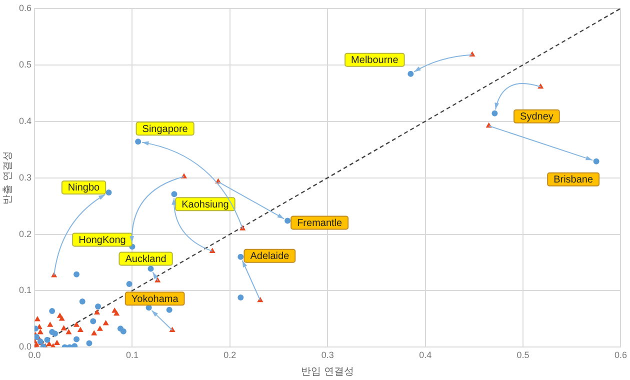 This screenshot has width=630, height=380. I want to click on annotation: Yokohama, so click(155, 299).